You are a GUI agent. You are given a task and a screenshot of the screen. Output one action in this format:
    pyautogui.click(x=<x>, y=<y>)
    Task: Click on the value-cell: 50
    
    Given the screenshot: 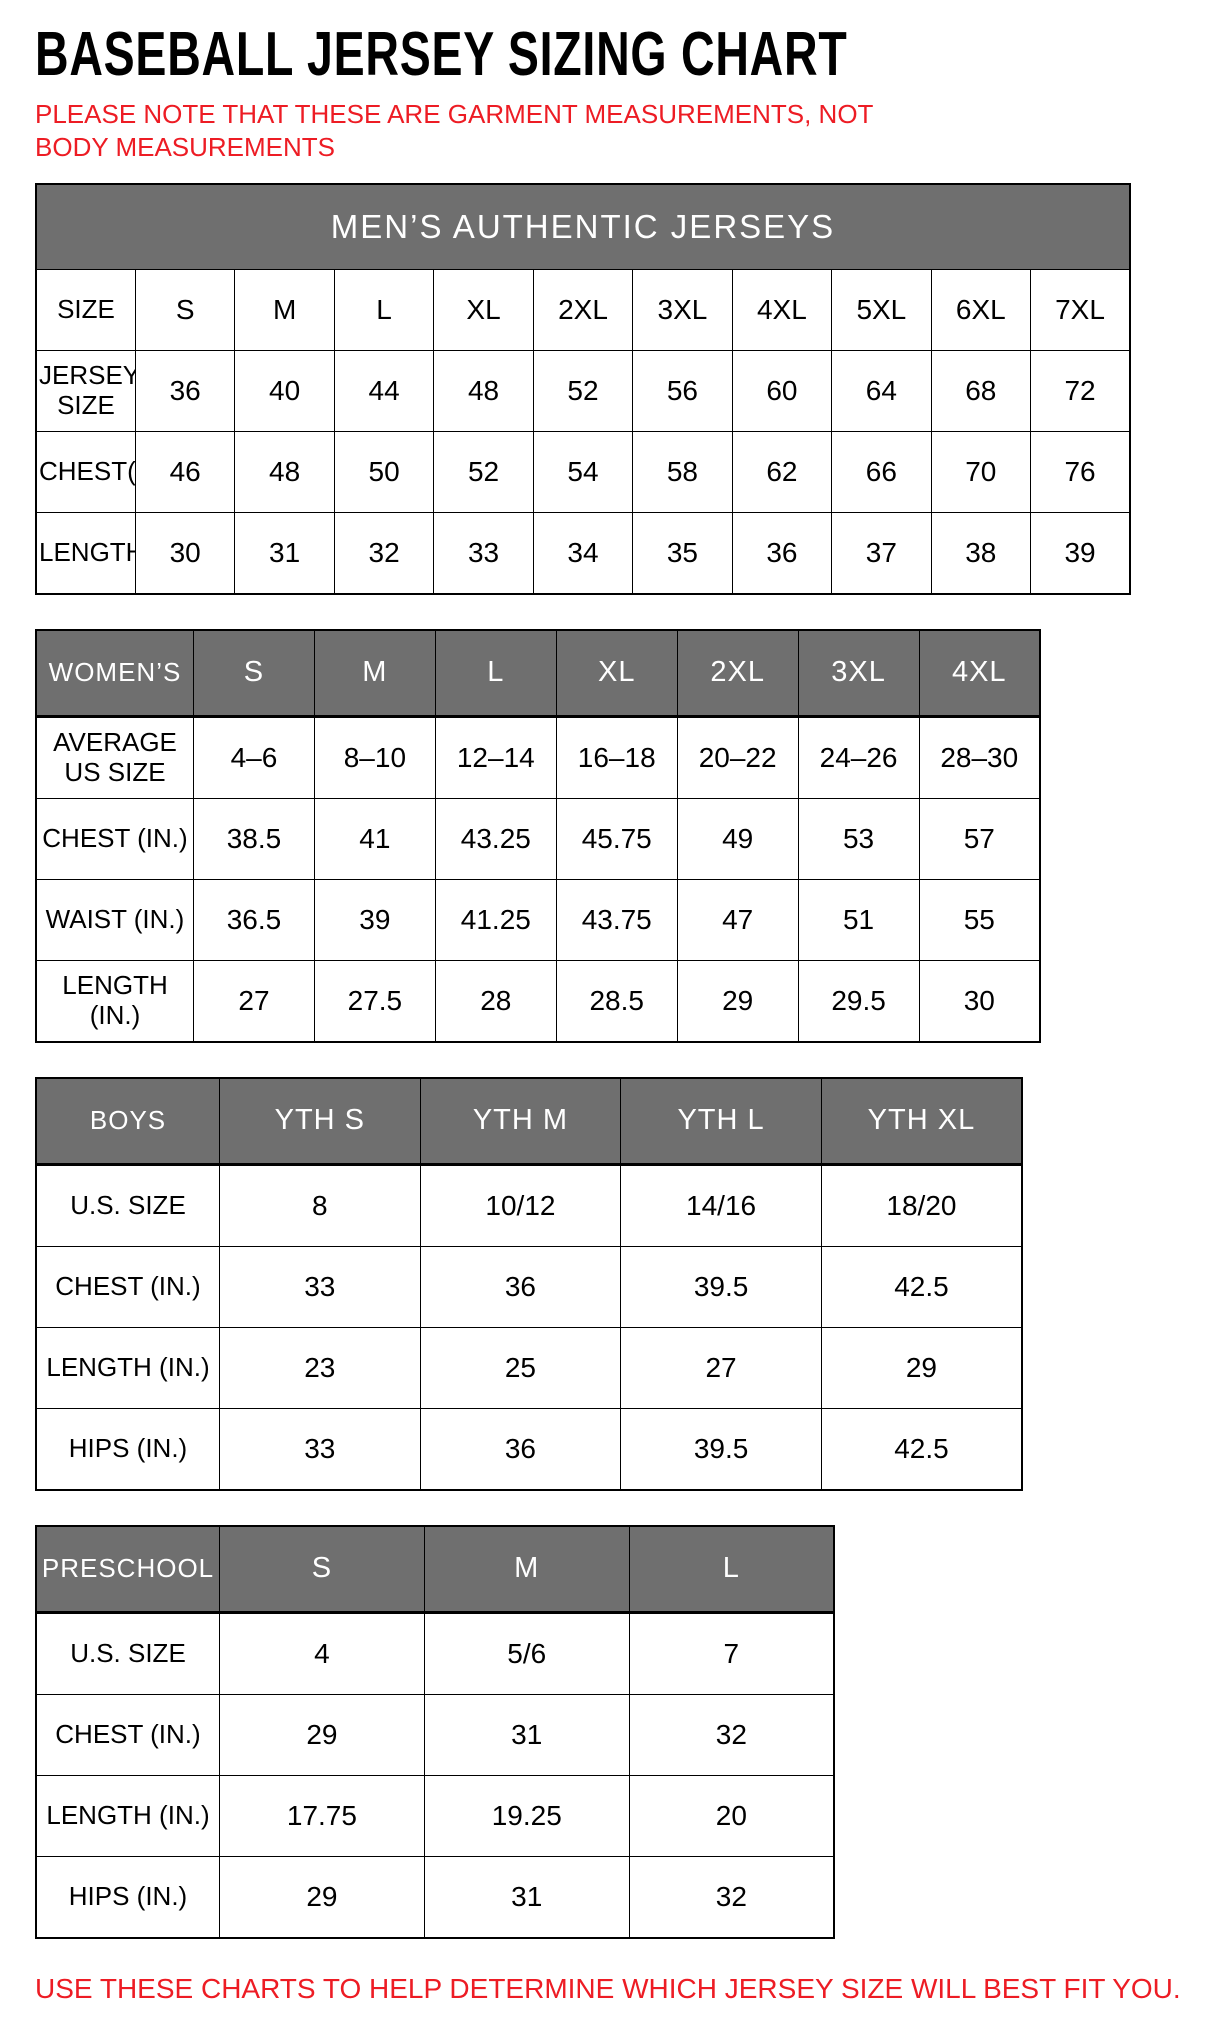 What is the action you would take?
    pyautogui.click(x=384, y=472)
    